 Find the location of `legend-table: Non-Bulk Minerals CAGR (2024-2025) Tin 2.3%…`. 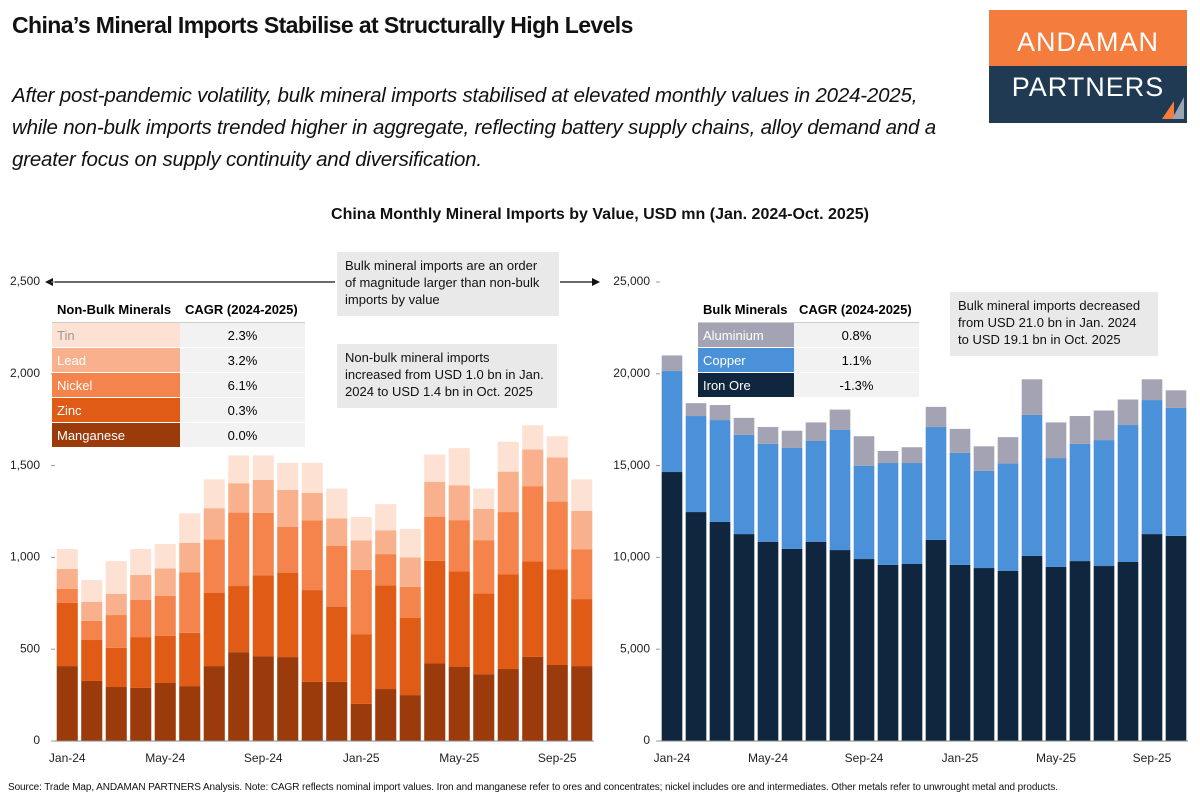

legend-table: Non-Bulk Minerals CAGR (2024-2025) Tin 2.3%… is located at coordinates (178, 372).